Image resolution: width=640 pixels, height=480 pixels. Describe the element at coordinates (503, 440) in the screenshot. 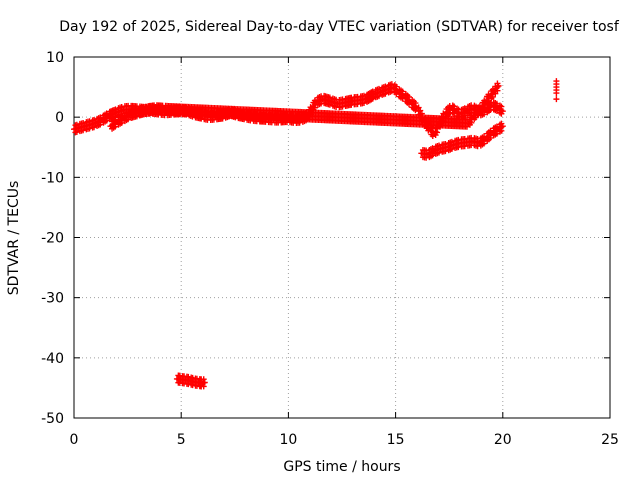

I see `x-tick-label: 20` at that location.